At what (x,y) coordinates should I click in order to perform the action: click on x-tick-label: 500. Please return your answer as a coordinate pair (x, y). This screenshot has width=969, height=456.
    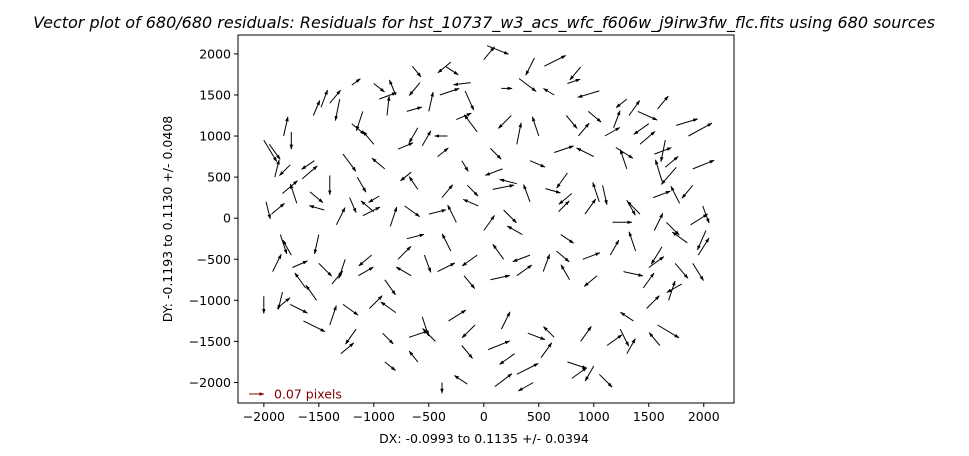
    Looking at the image, I should click on (539, 416).